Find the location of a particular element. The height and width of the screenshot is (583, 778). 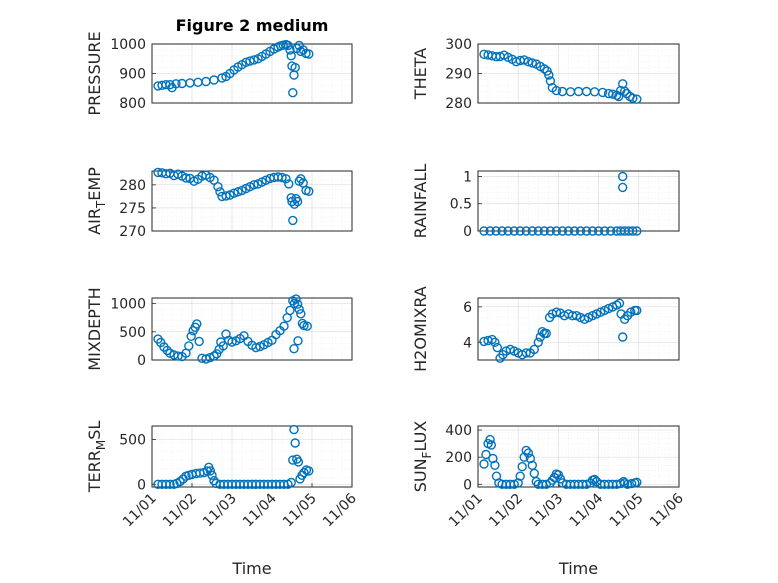

subplot-air_temp: 270 275 280 AIRTEMP is located at coordinates (219, 203).